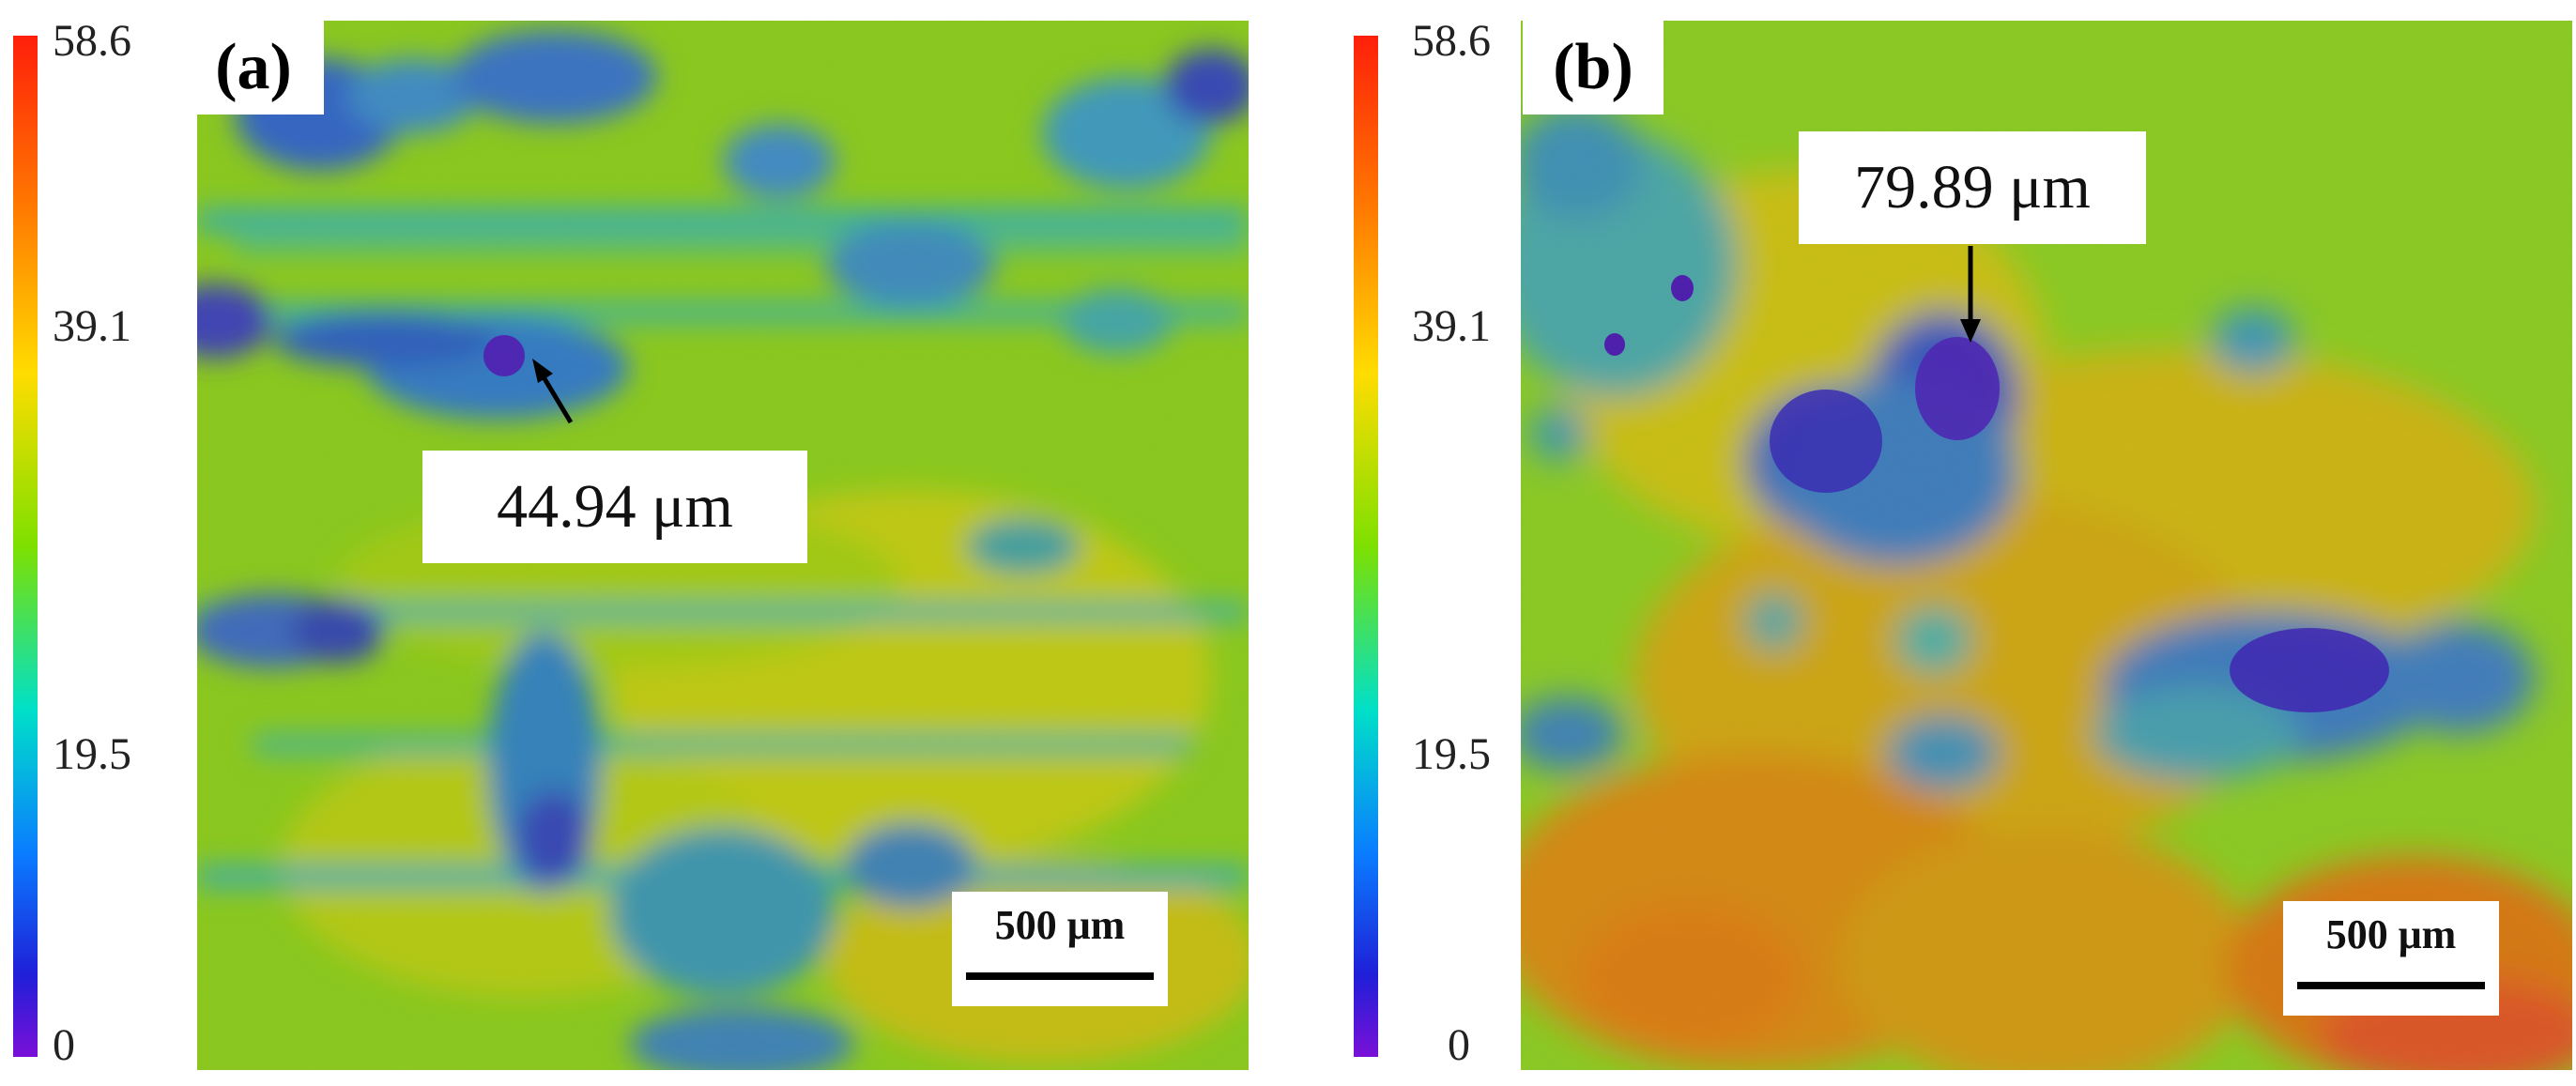 The image size is (2576, 1086). I want to click on scale-bar-a: 500 μm, so click(1060, 949).